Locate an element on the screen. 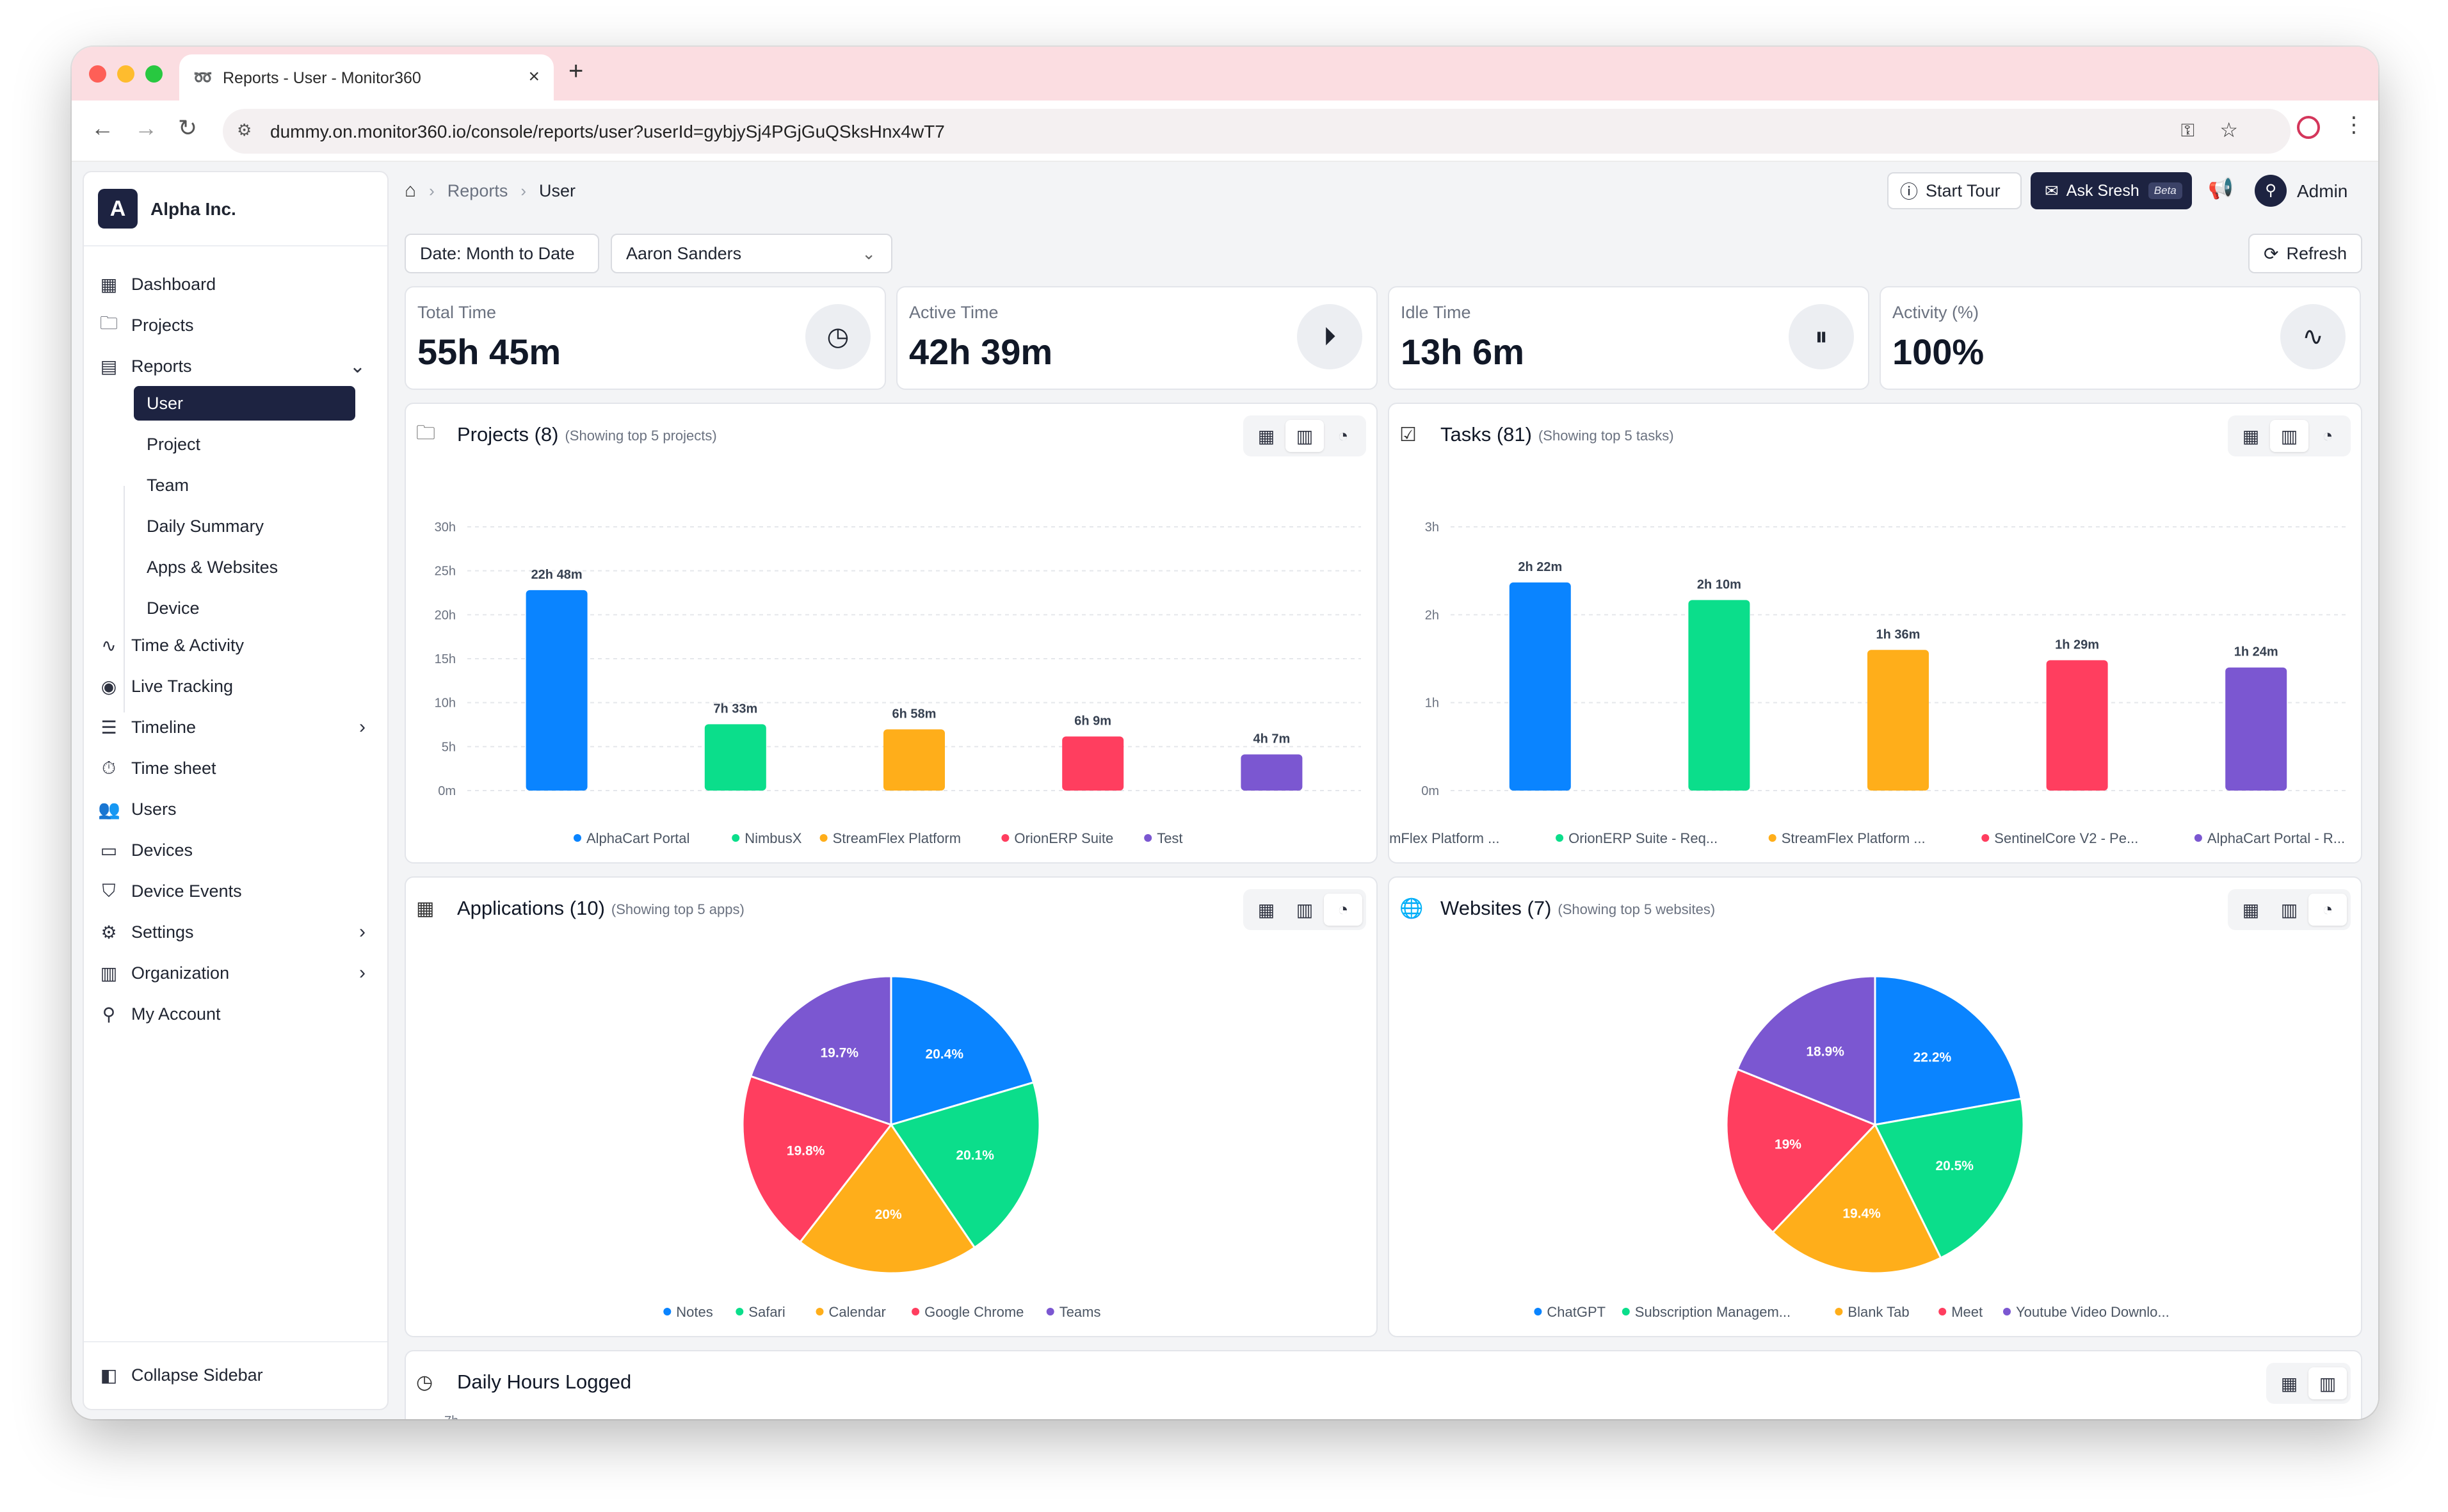 The width and height of the screenshot is (2448, 1512). pie-slice is located at coordinates (1948, 1050).